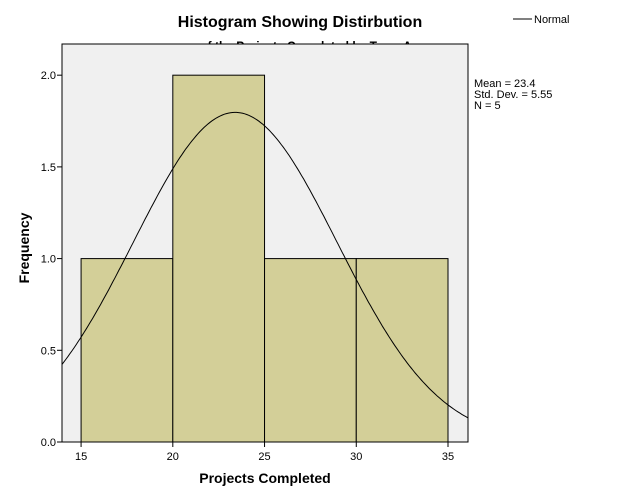  What do you see at coordinates (48, 260) in the screenshot?
I see `y-tick-label: 1.0` at bounding box center [48, 260].